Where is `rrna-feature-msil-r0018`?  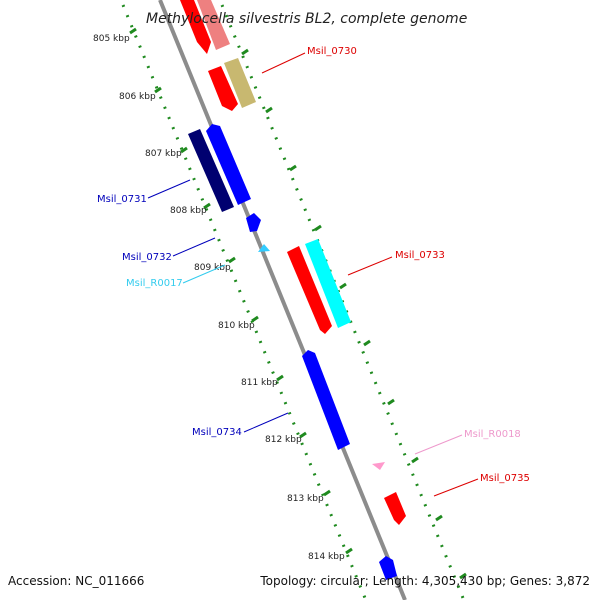
rrna-feature-msil-r0018 is located at coordinates (378, 466).